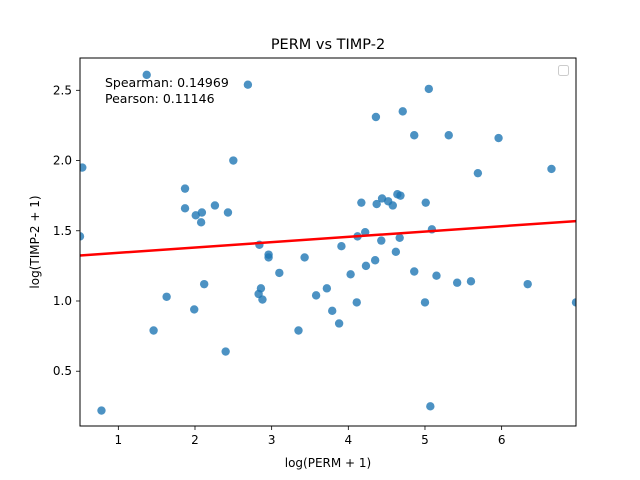 This screenshot has height=480, width=640. Describe the element at coordinates (35, 241) in the screenshot. I see `y-axis-label: log(TIMP-2 + 1)` at that location.